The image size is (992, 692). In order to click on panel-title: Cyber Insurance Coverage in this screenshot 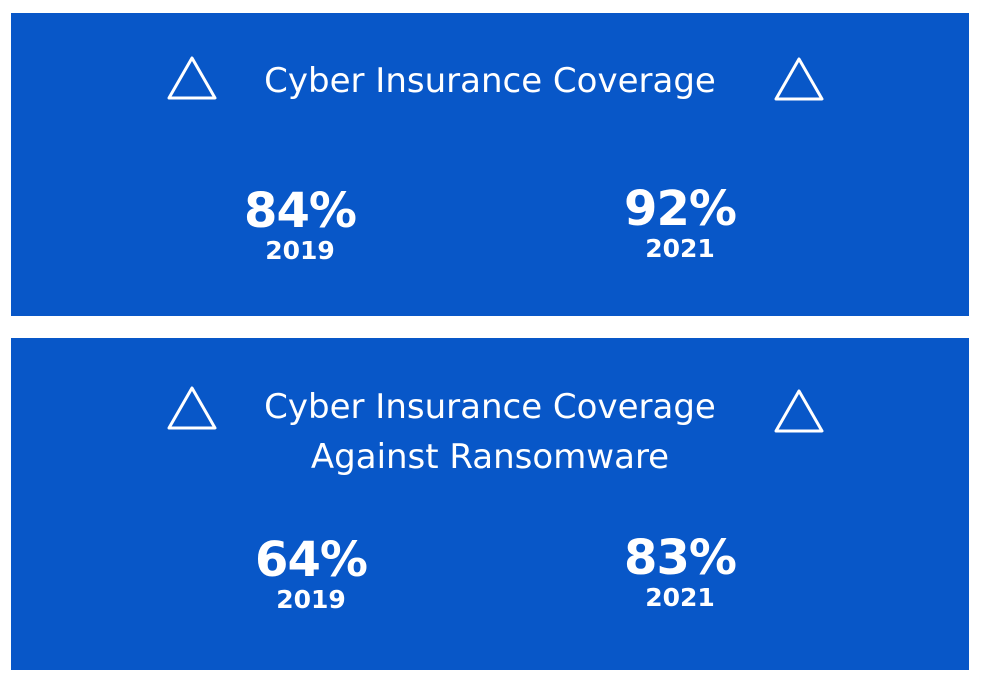, I will do `click(490, 81)`.